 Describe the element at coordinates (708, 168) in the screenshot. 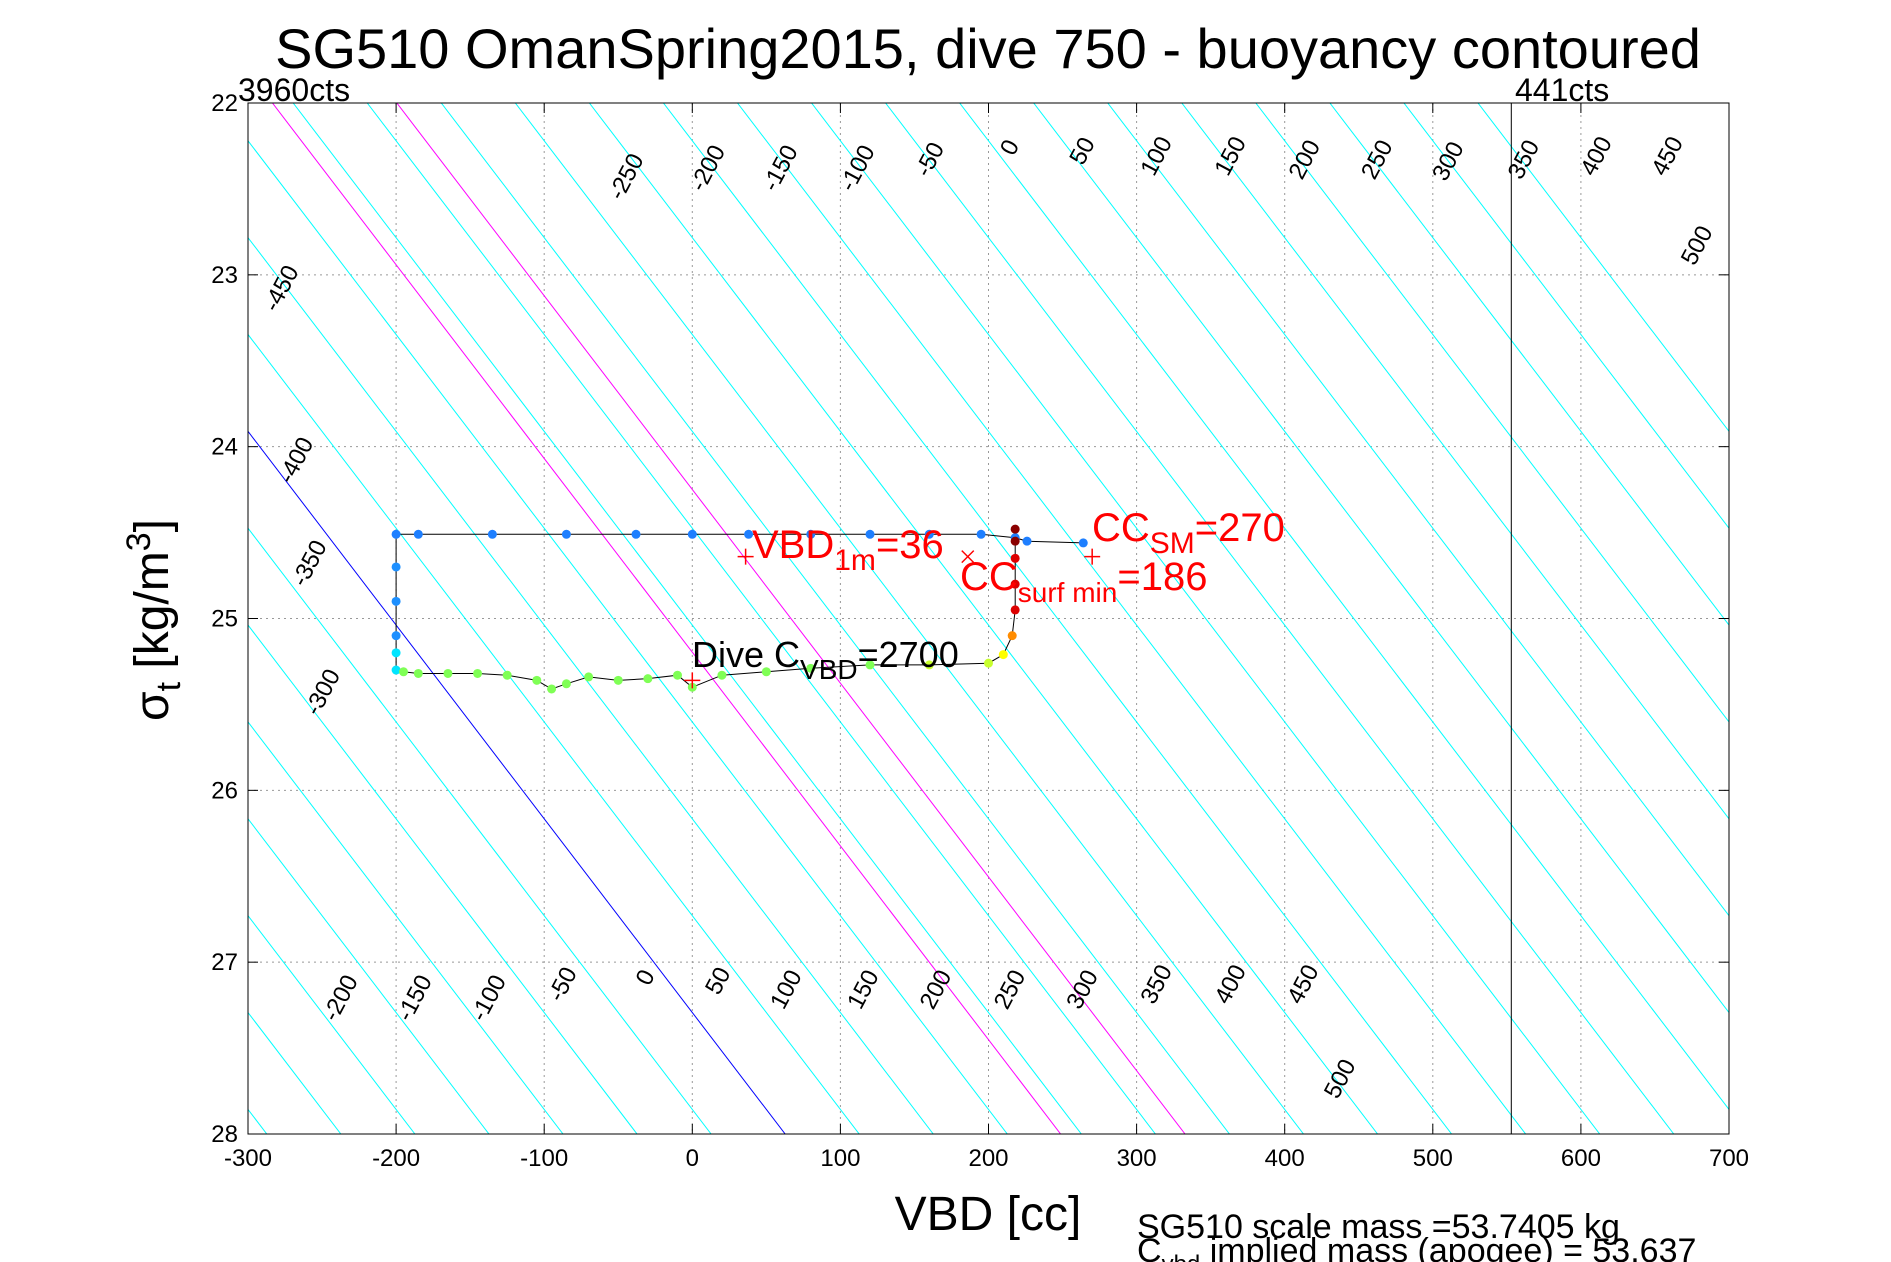

I see `contour-label-5: -200` at that location.